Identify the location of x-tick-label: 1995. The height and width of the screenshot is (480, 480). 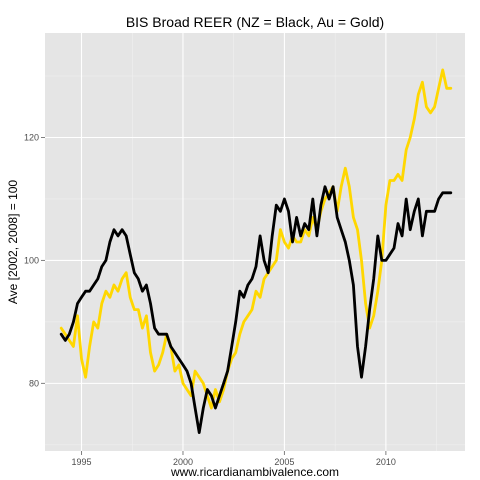
(82, 462).